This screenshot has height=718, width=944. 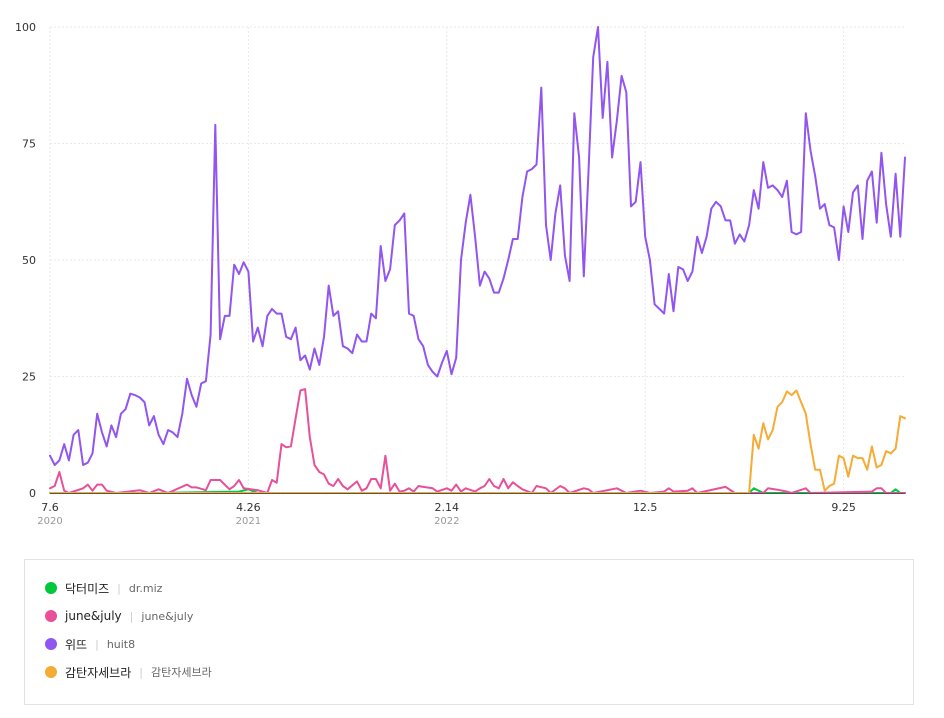 I want to click on legend-series-name: 감탄자세브라, so click(x=98, y=672).